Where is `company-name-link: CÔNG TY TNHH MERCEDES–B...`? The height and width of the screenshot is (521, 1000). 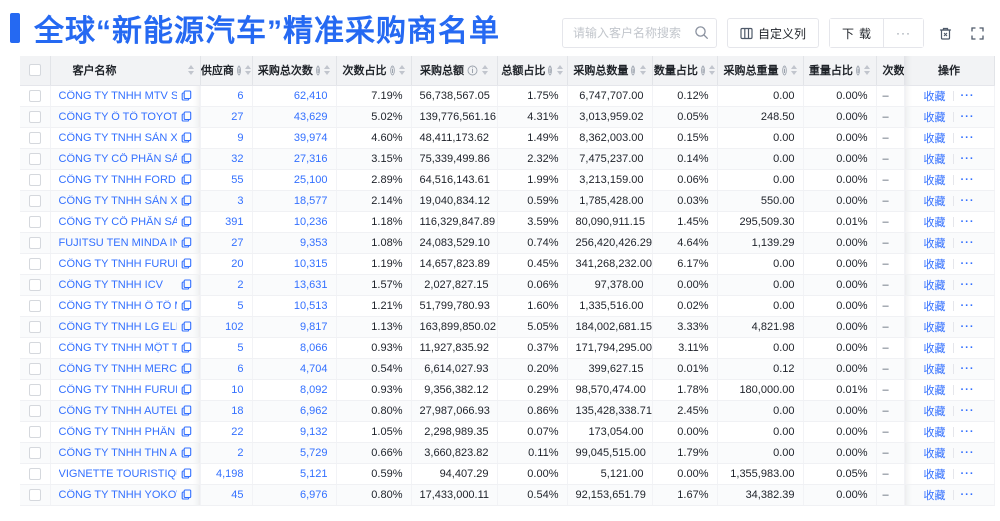 company-name-link: CÔNG TY TNHH MERCEDES–B... is located at coordinates (117, 368).